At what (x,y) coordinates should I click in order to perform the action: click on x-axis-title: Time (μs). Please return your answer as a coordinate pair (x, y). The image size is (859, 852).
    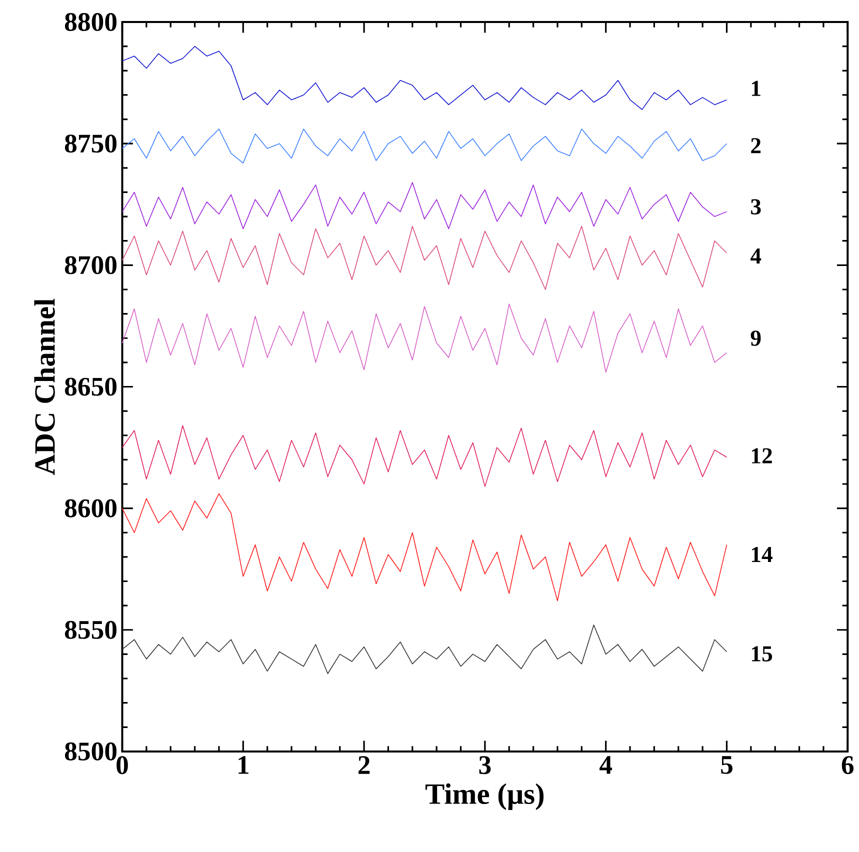
    Looking at the image, I should click on (485, 797).